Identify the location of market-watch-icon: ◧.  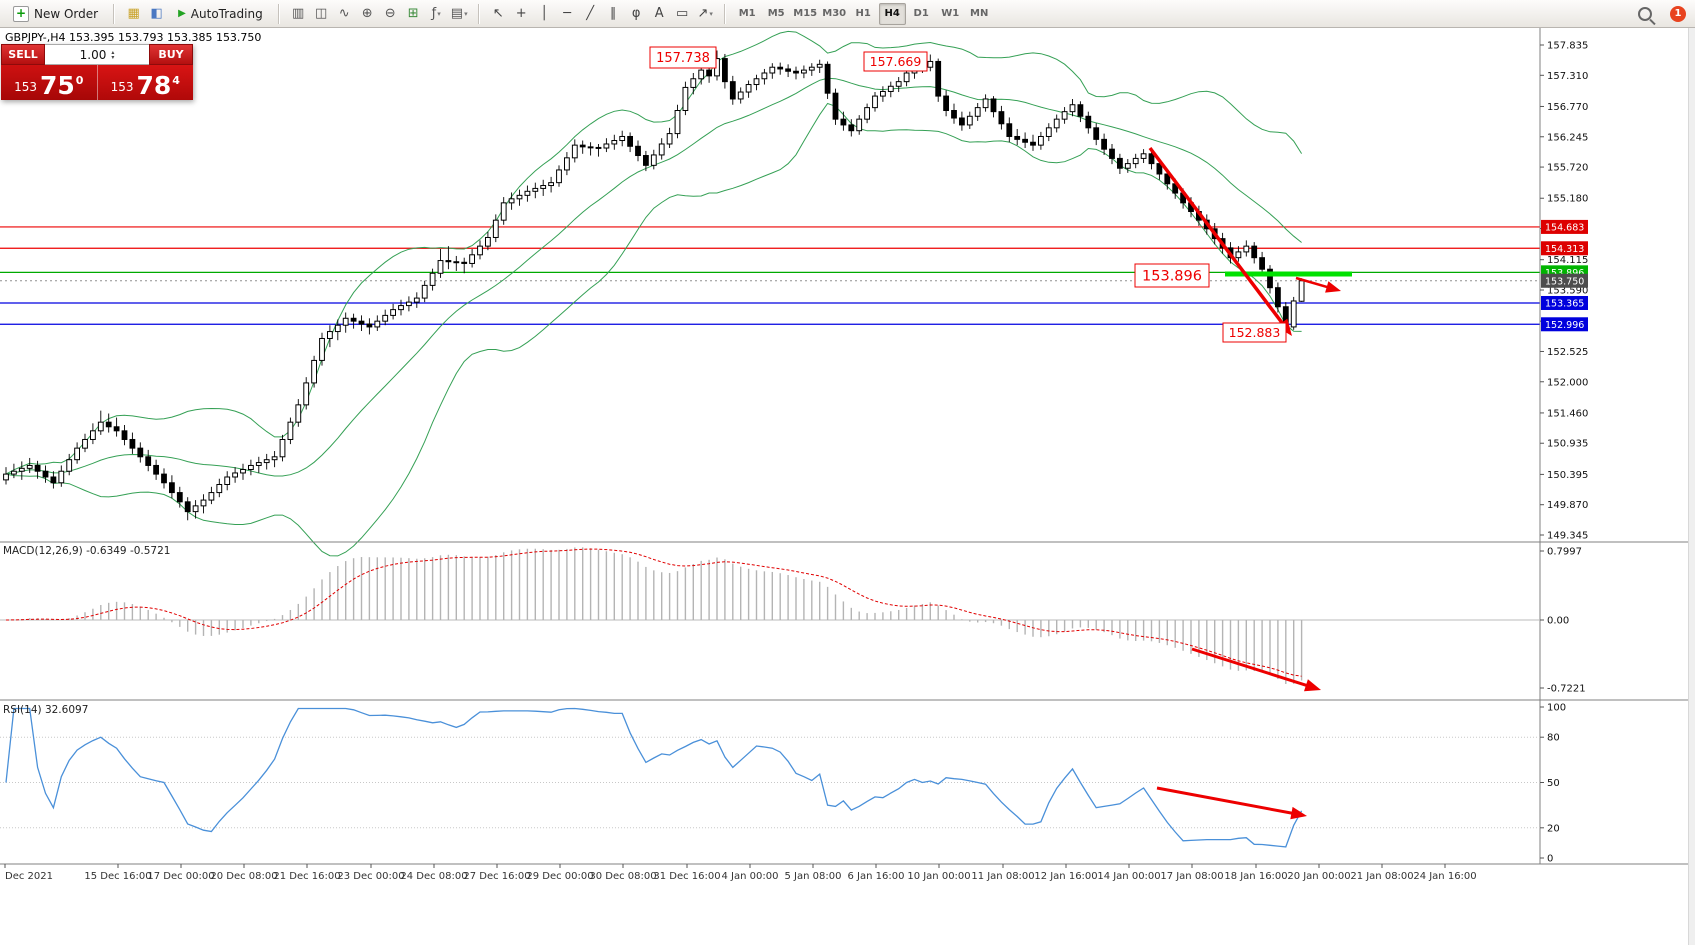
(156, 13).